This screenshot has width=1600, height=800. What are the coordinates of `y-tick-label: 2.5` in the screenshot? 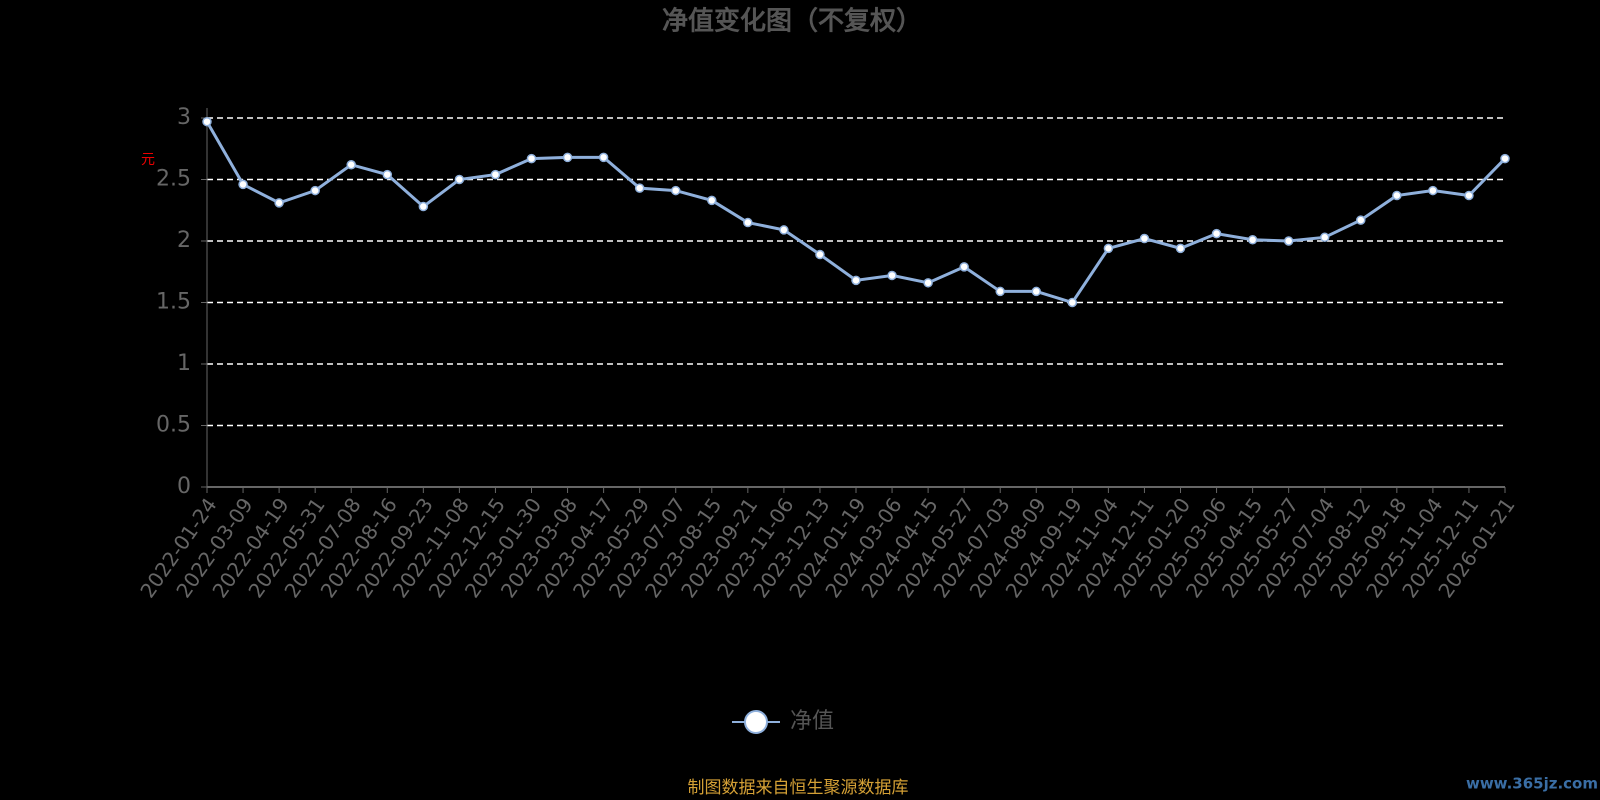 It's located at (173, 179).